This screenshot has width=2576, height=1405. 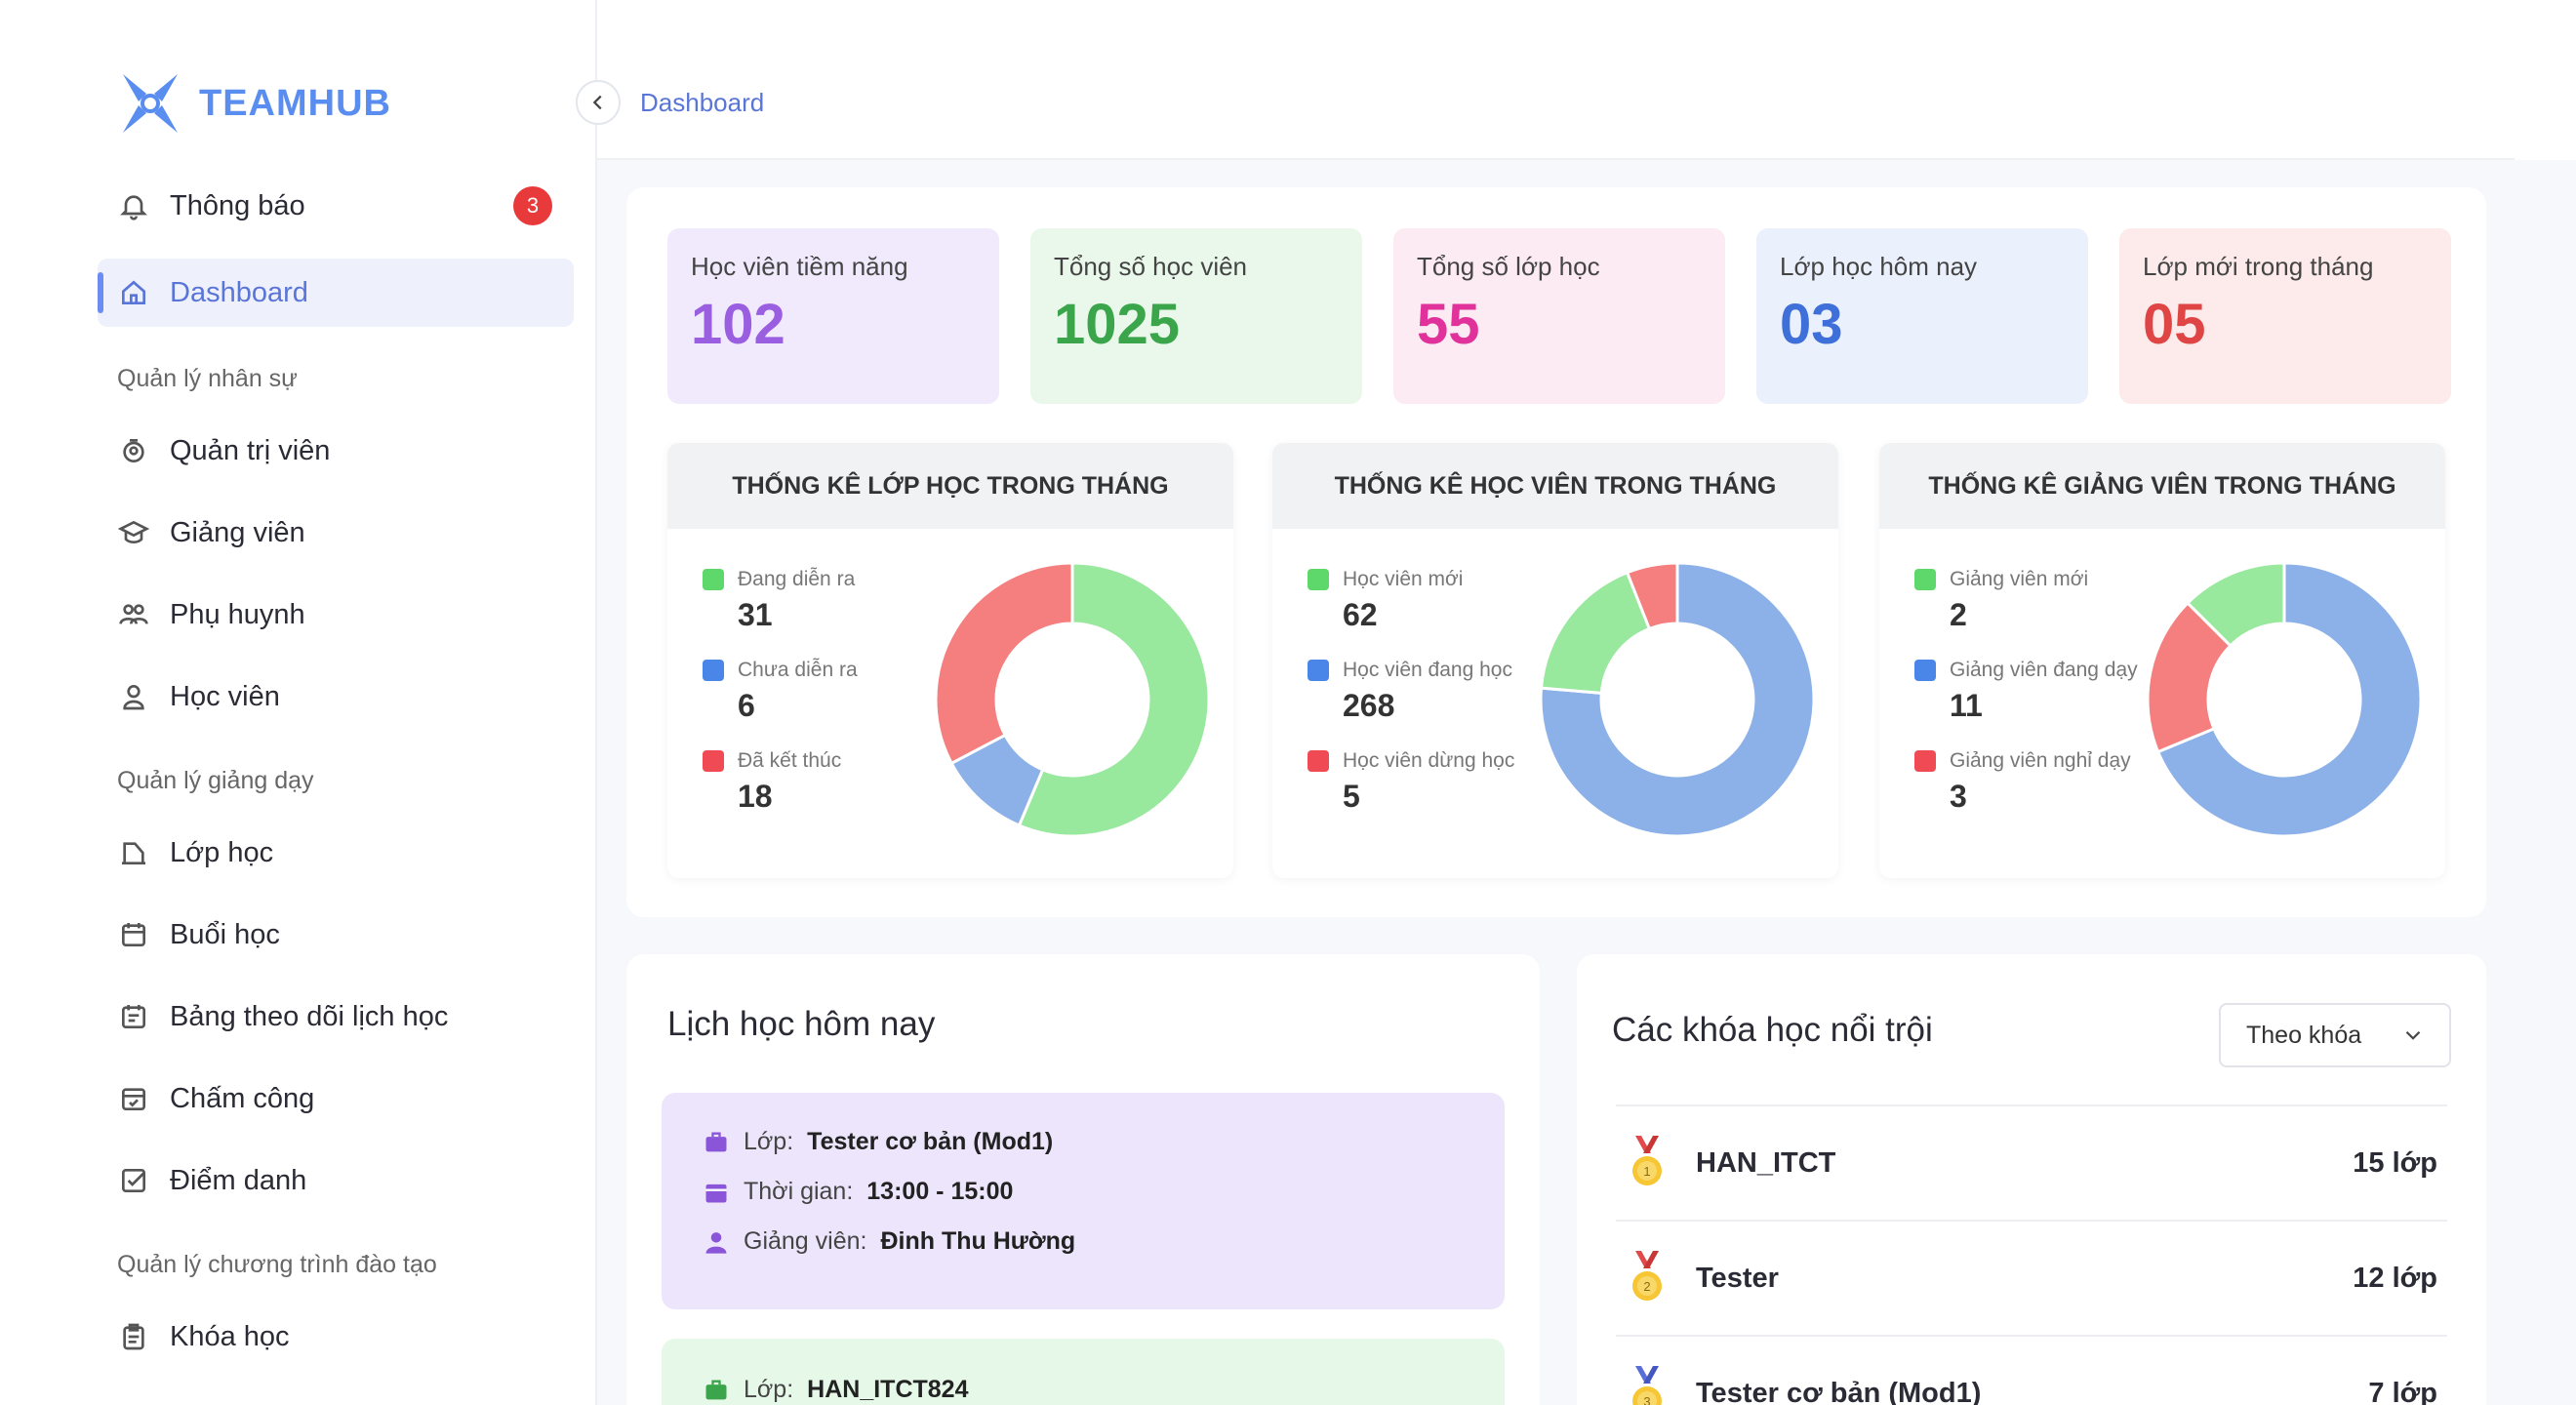 I want to click on class-value: Tester cơ bản (Mod1), so click(x=930, y=1141).